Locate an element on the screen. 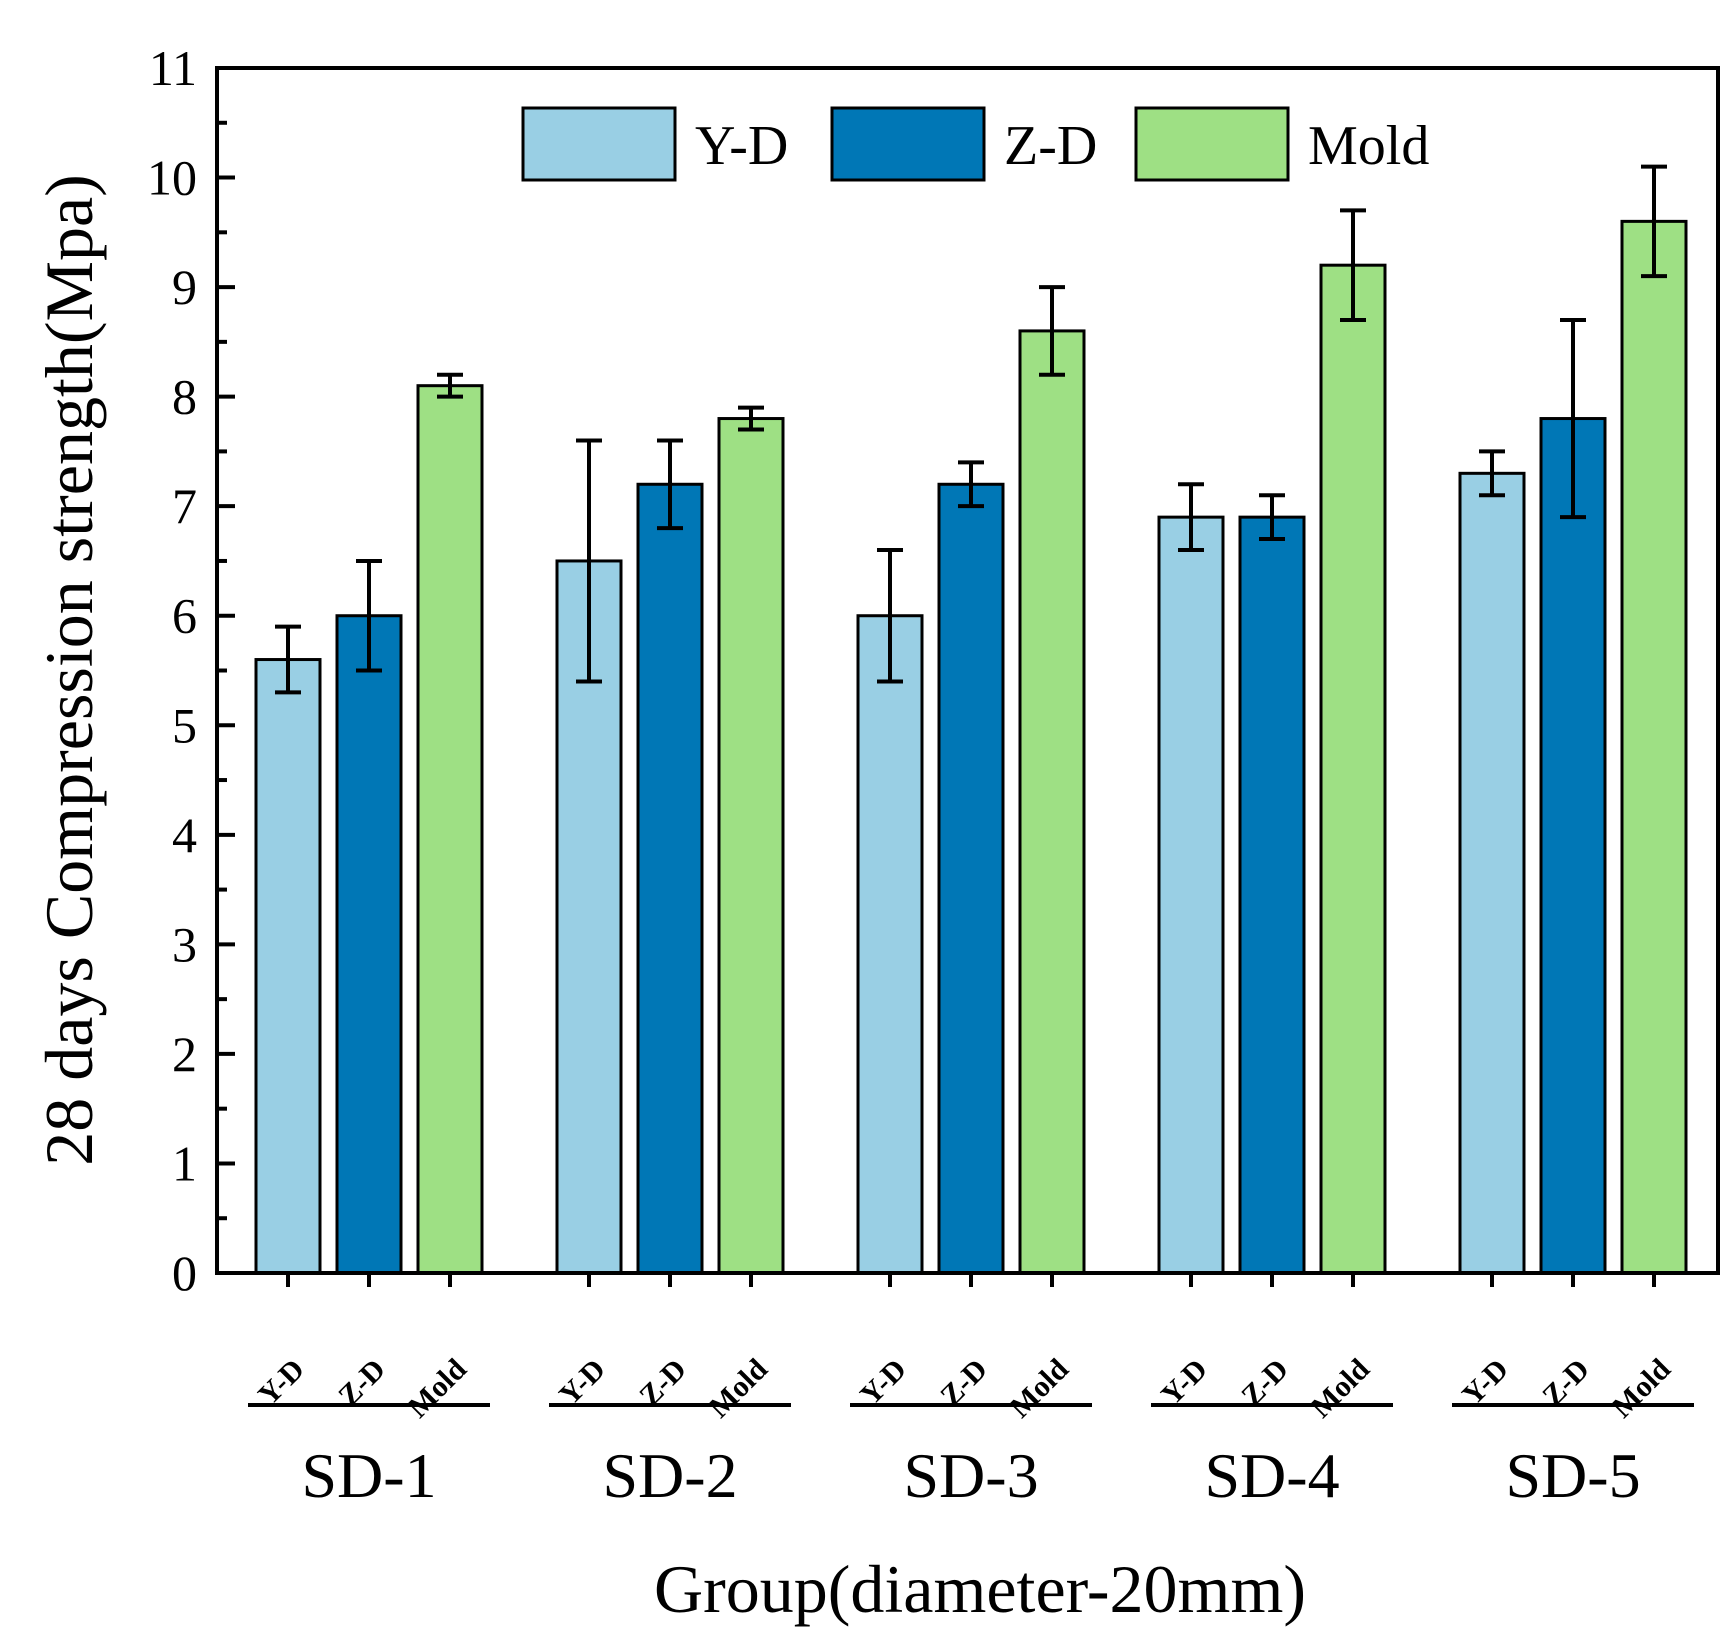 This screenshot has width=1735, height=1643. y-tick-label: 1 is located at coordinates (184, 1163).